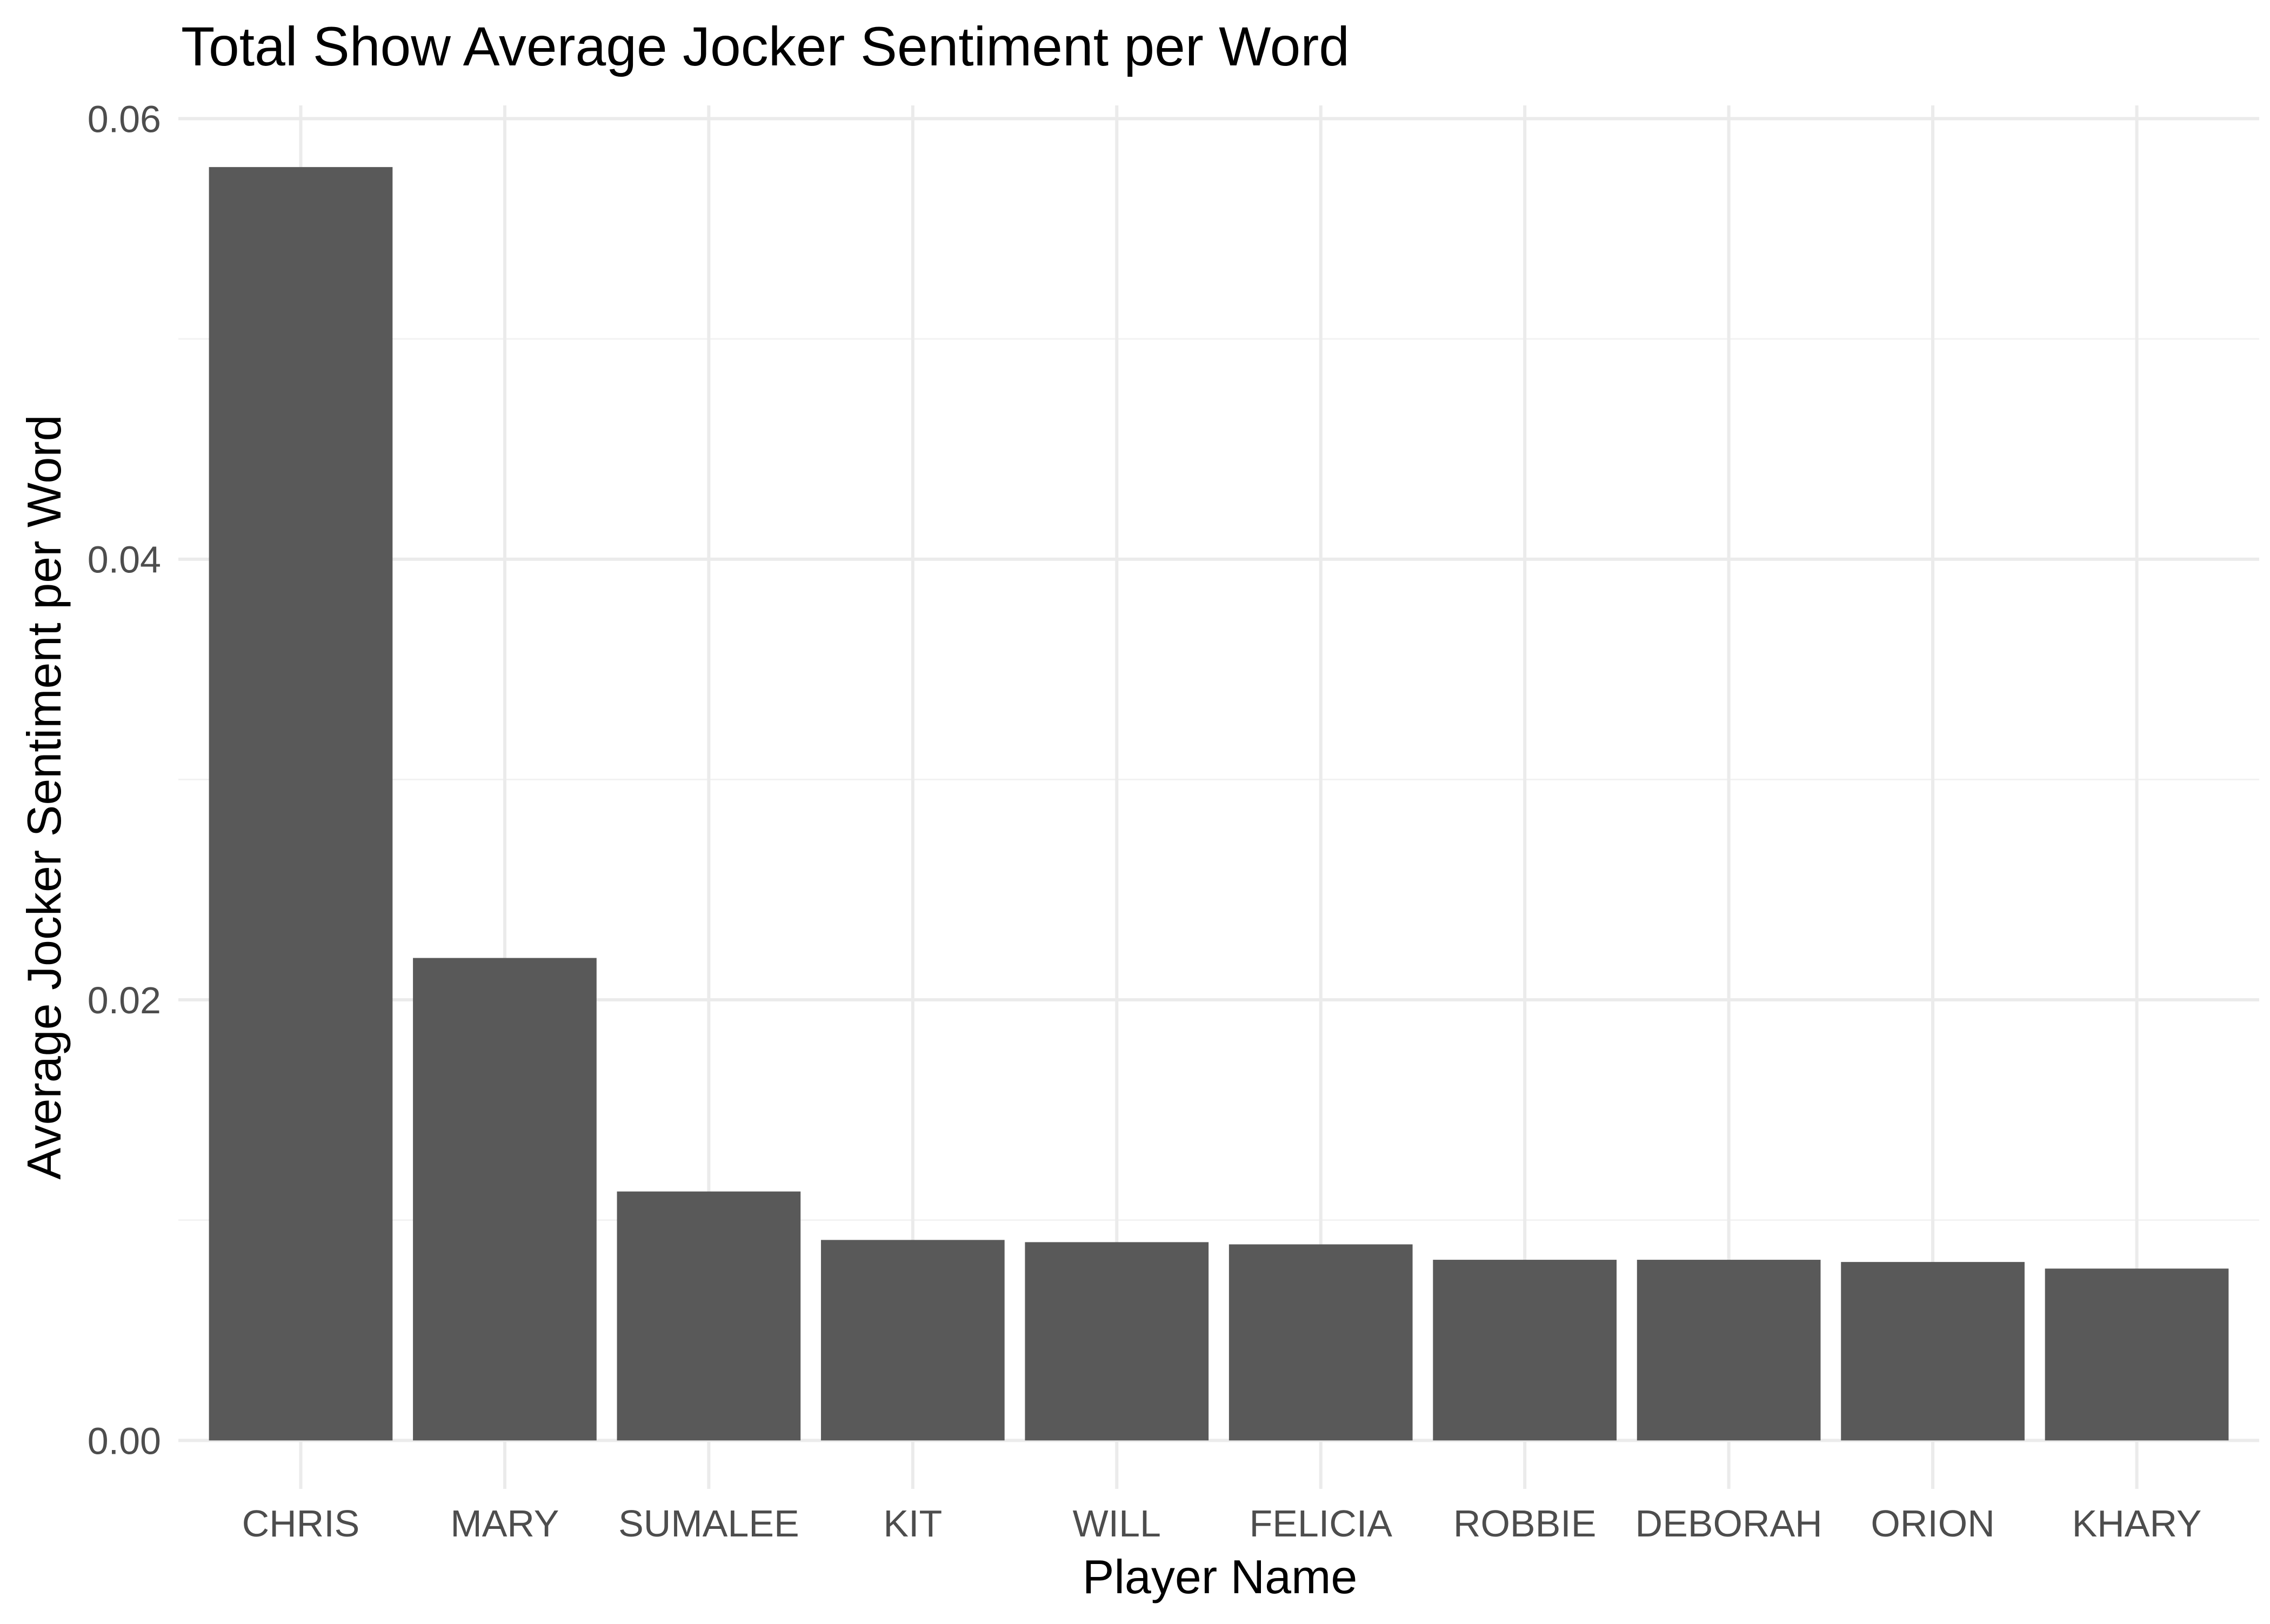 This screenshot has height=1624, width=2270. I want to click on x-tick-label: KIT, so click(912, 1524).